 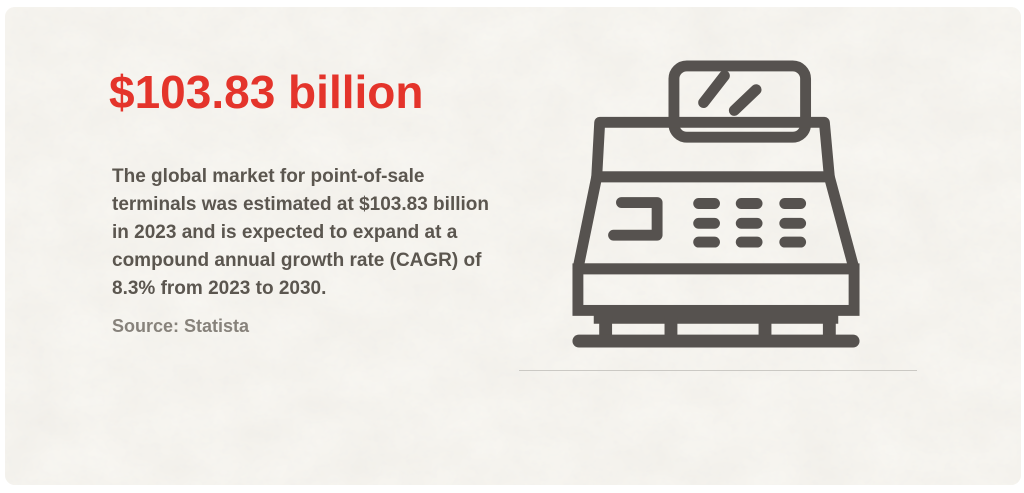 What do you see at coordinates (716, 289) in the screenshot?
I see `register-drawer` at bounding box center [716, 289].